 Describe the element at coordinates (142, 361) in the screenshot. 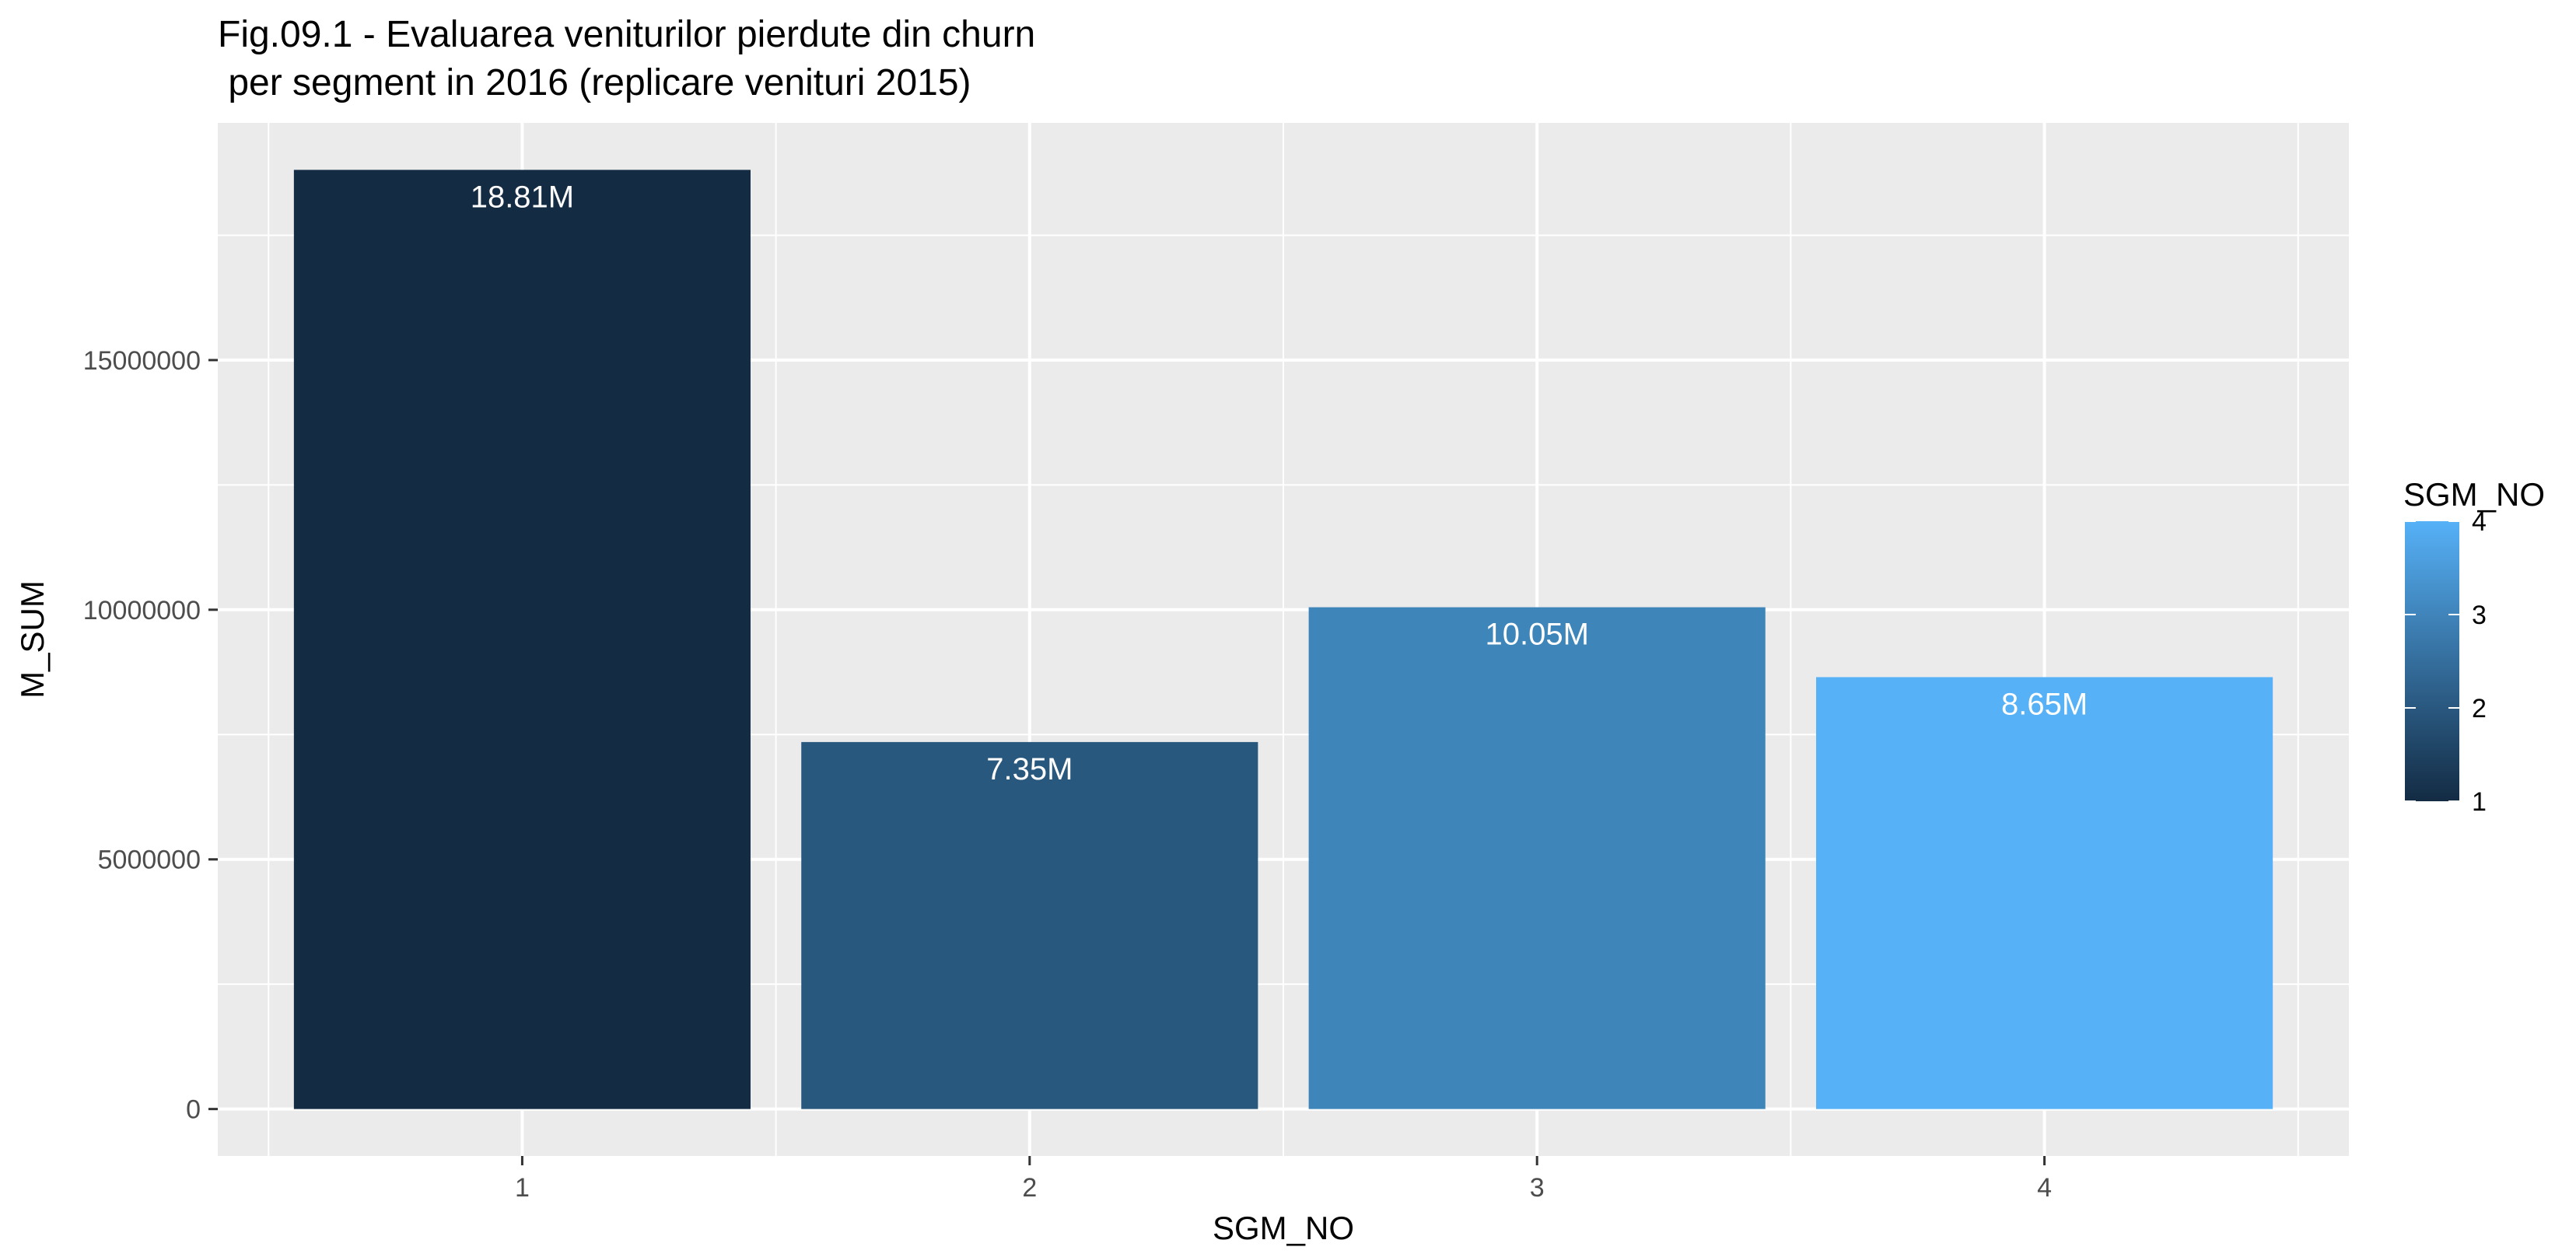

I see `y-tick-label: 15000000` at that location.